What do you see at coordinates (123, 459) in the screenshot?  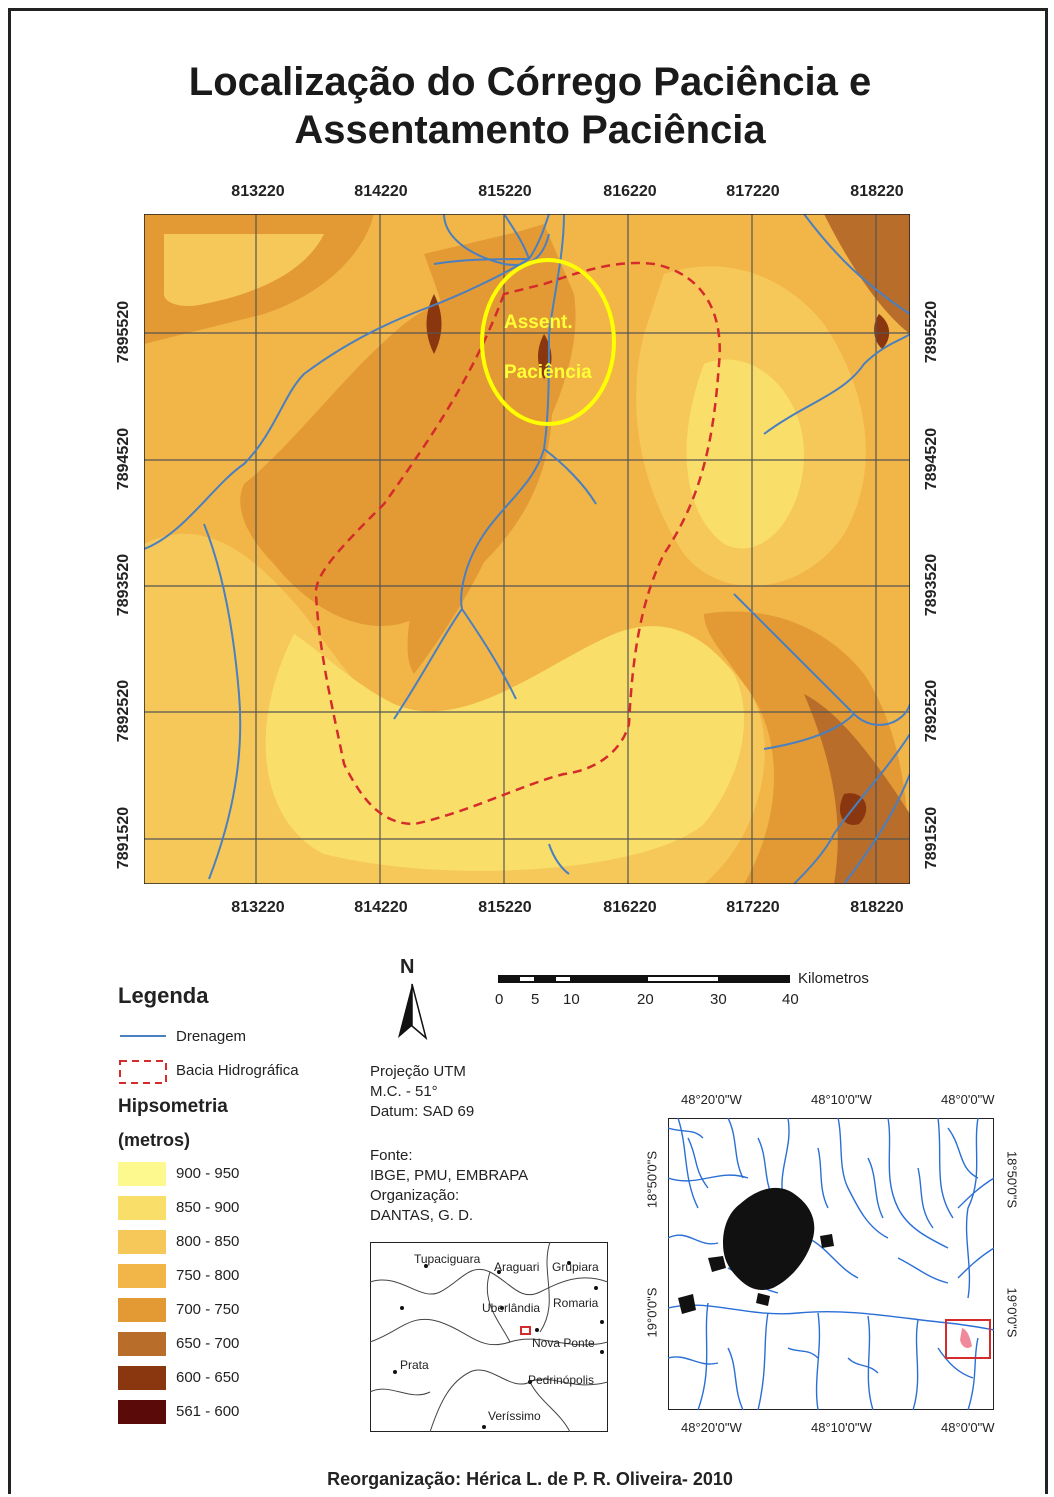 I see `northing-left-2: 7894520` at bounding box center [123, 459].